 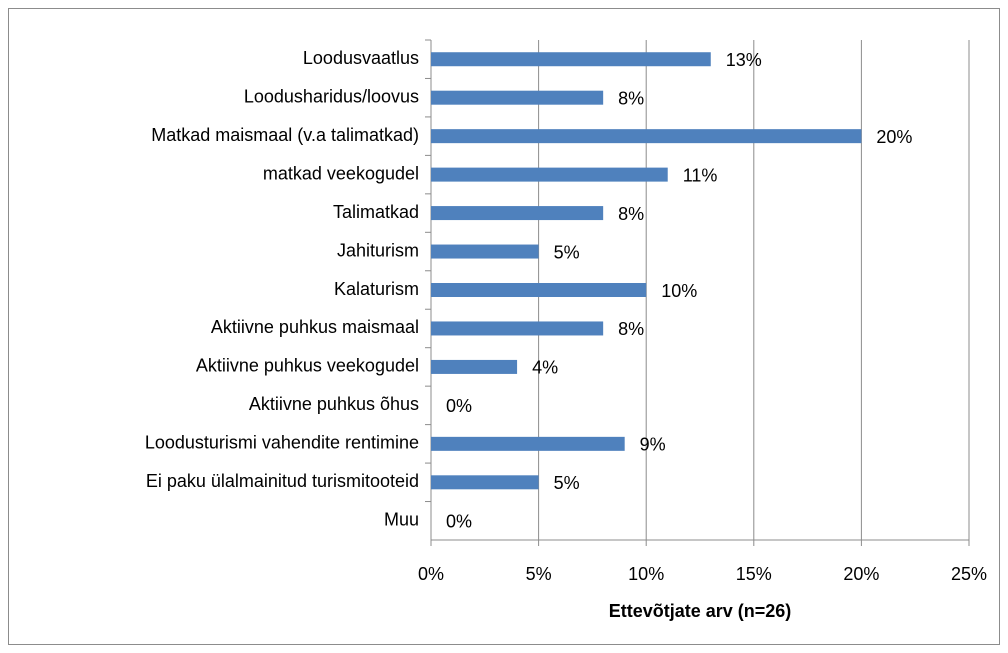 I want to click on value-label: 20%, so click(x=894, y=137).